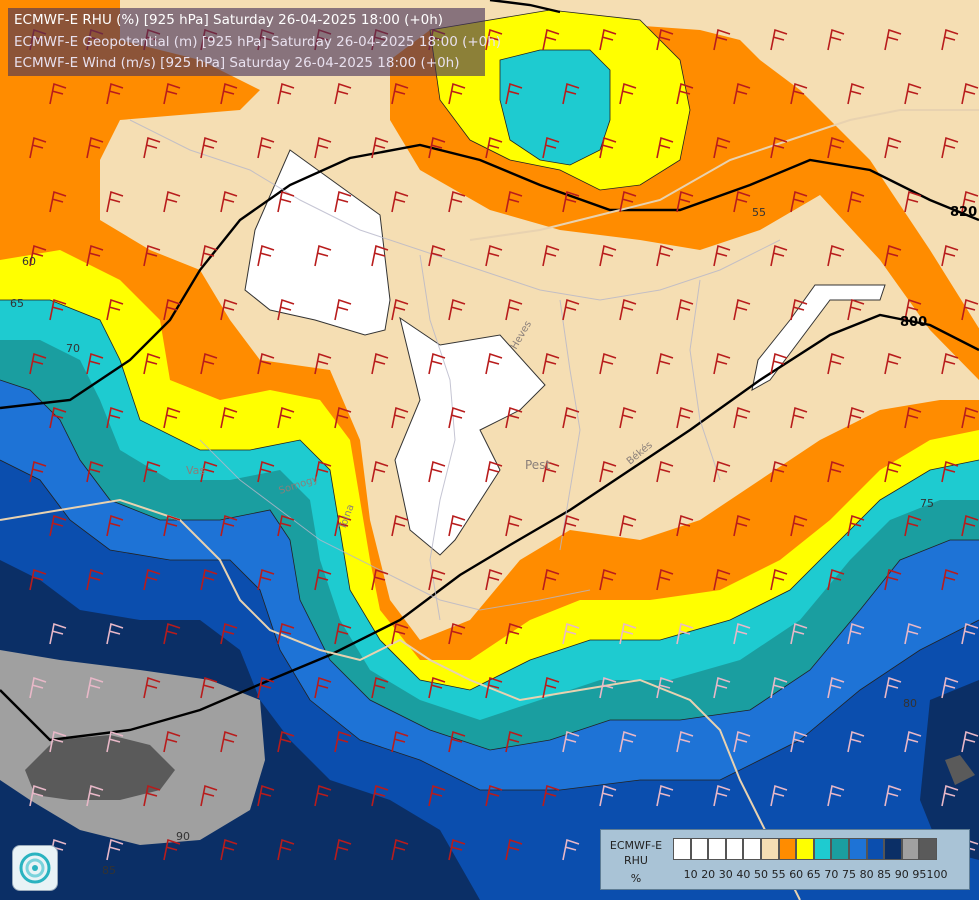 This screenshot has width=979, height=900. What do you see at coordinates (708, 874) in the screenshot?
I see `legend-tick-label: 20` at bounding box center [708, 874].